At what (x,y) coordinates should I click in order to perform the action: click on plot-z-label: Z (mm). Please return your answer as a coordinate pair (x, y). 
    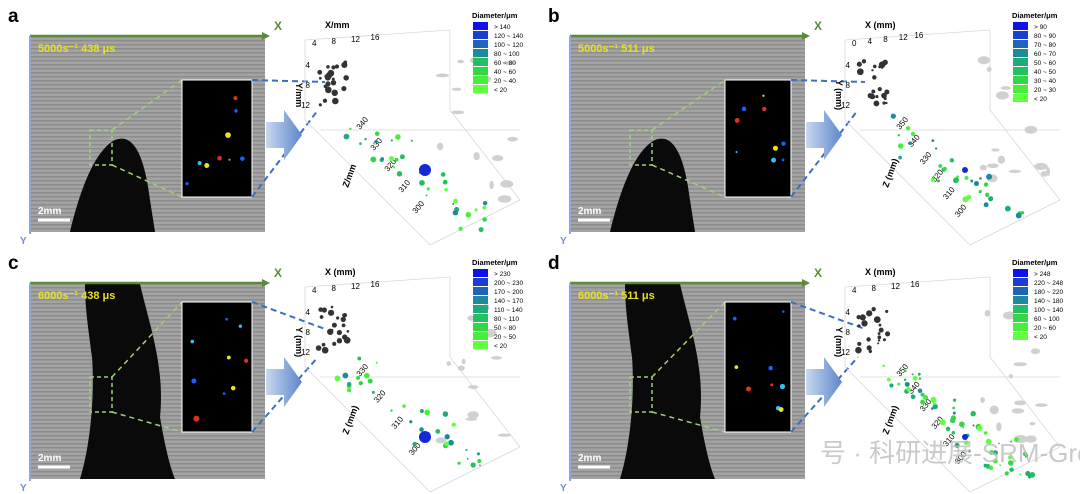
    Looking at the image, I should click on (890, 173).